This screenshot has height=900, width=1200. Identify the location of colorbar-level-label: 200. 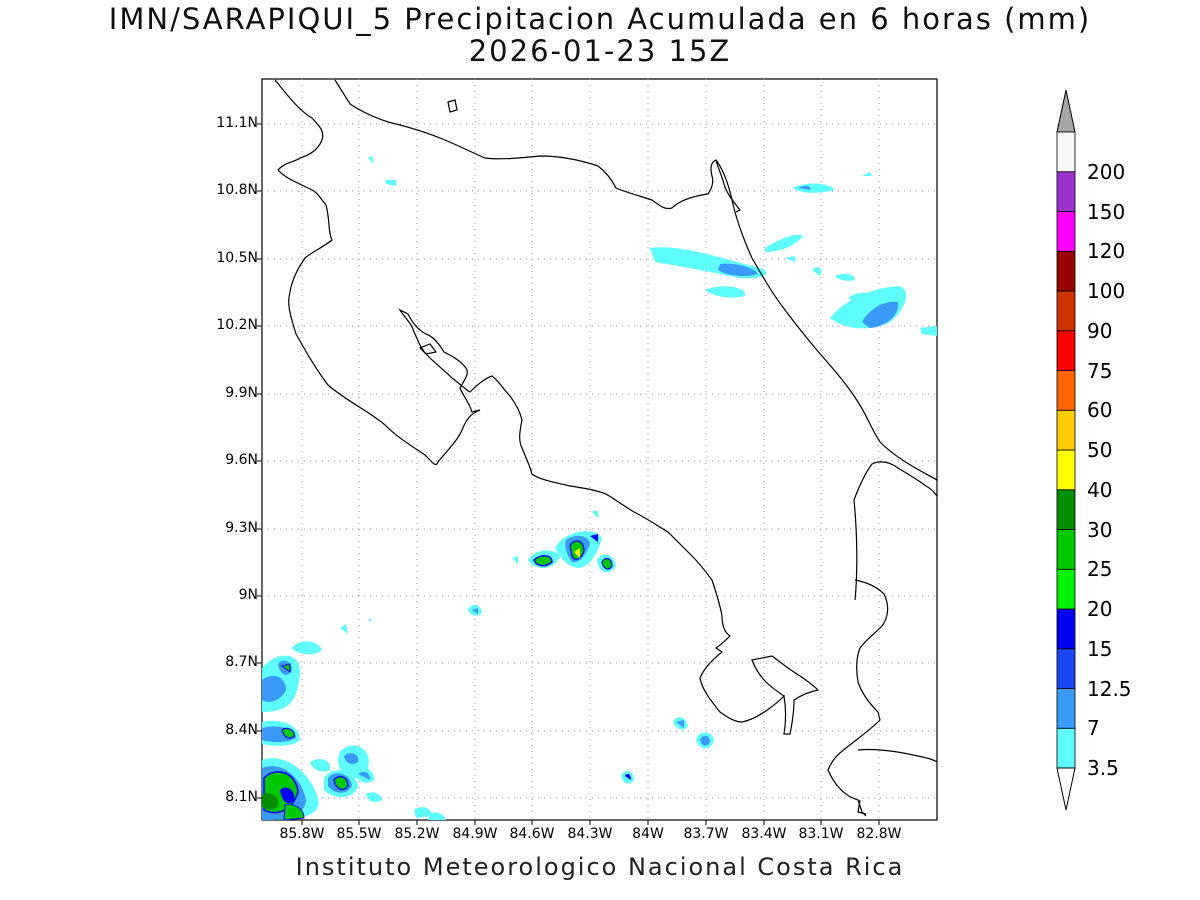
(1106, 171).